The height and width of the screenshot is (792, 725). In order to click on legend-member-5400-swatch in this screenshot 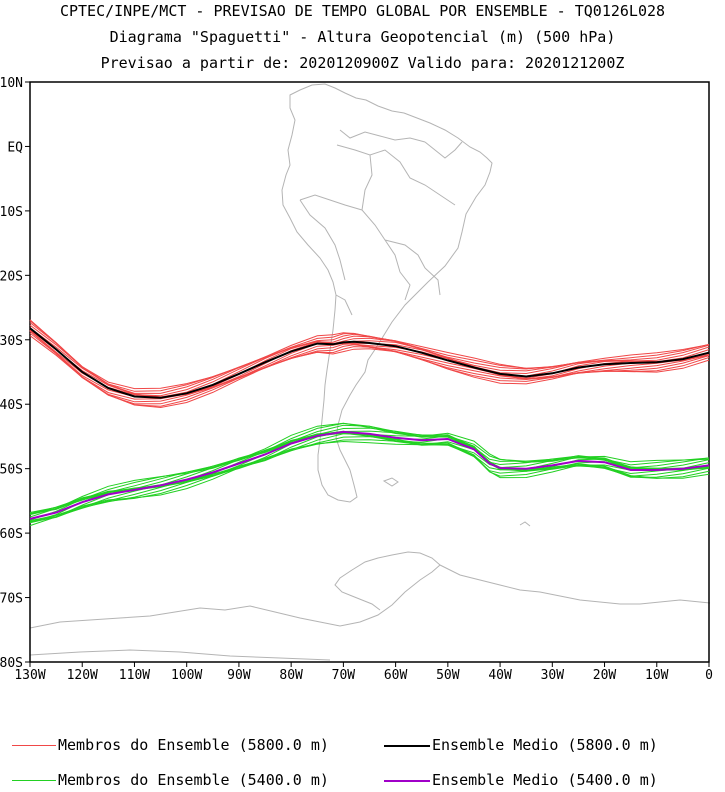, I will do `click(34, 780)`.